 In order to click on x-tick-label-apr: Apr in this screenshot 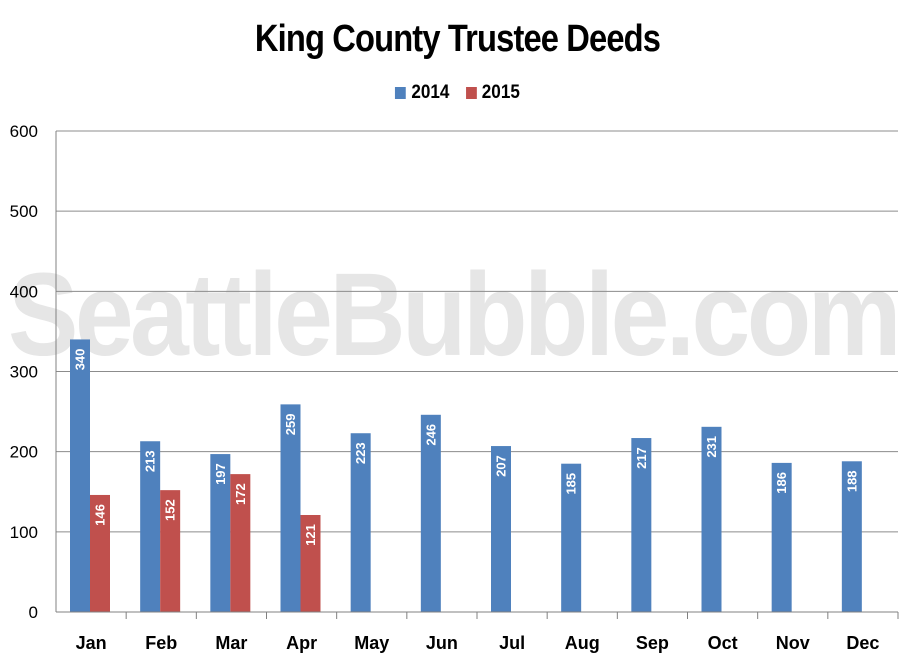, I will do `click(301, 643)`.